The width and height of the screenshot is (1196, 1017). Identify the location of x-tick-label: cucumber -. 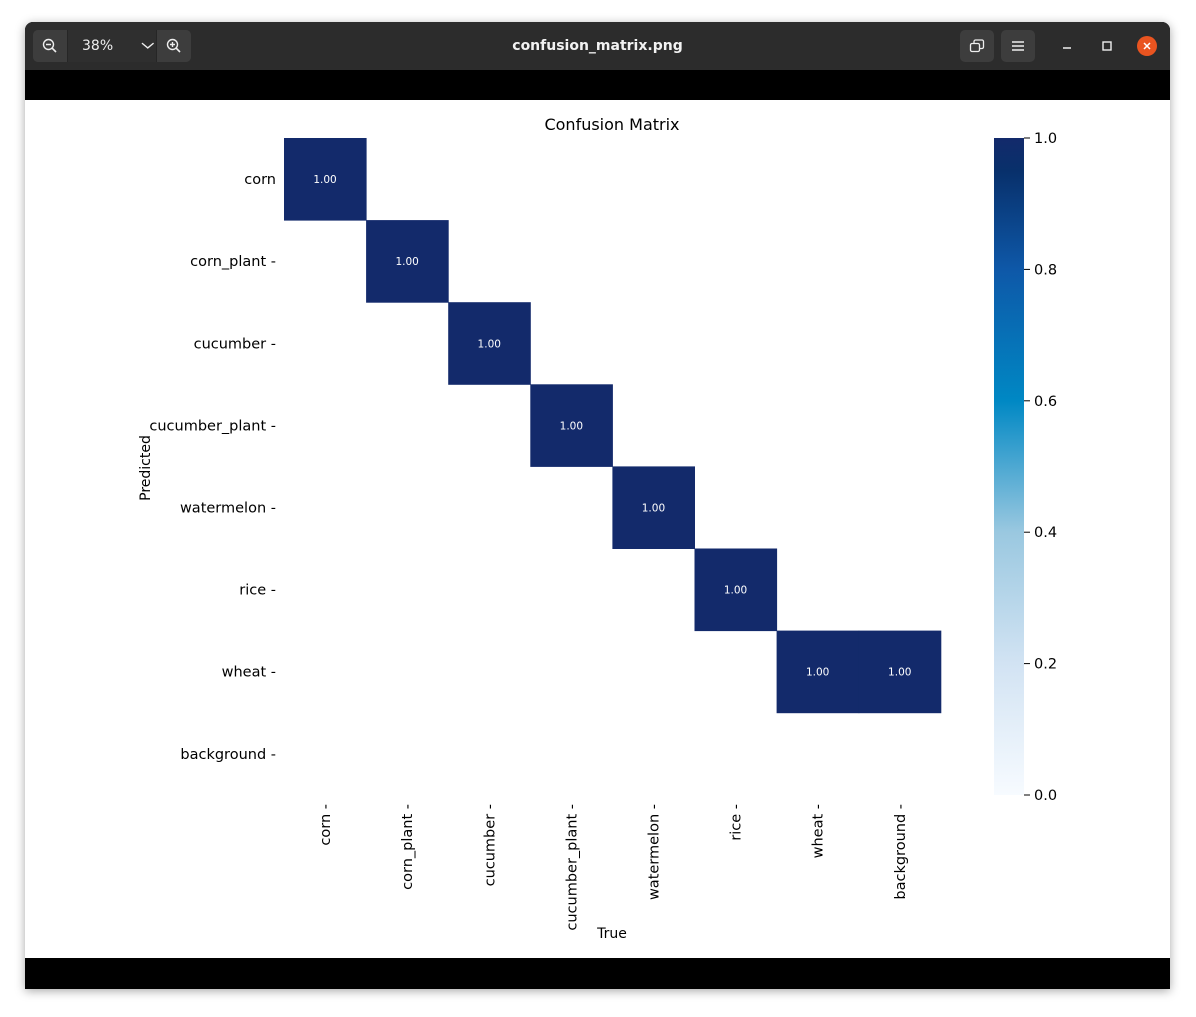
(490, 845).